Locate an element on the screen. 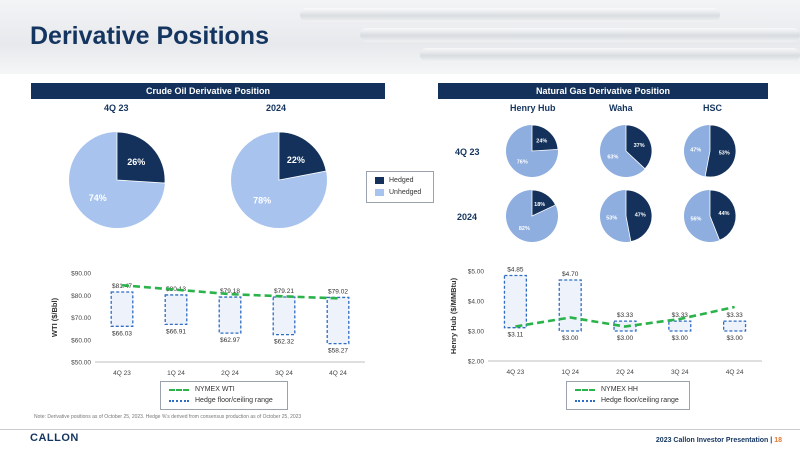 The height and width of the screenshot is (450, 800). gas-pie-7-unhedged-label: 56% is located at coordinates (695, 220).